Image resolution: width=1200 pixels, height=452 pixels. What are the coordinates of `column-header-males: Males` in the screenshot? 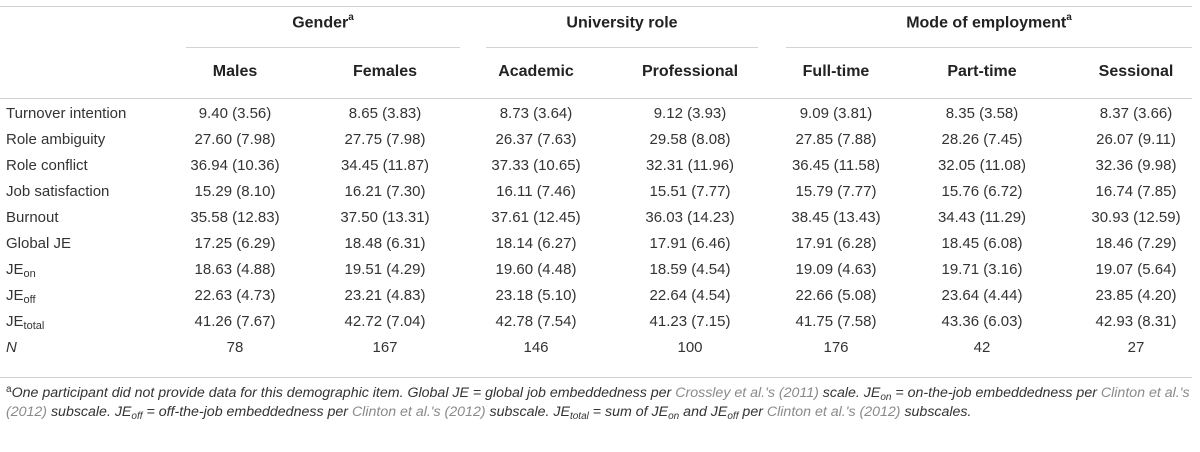 It's located at (235, 71).